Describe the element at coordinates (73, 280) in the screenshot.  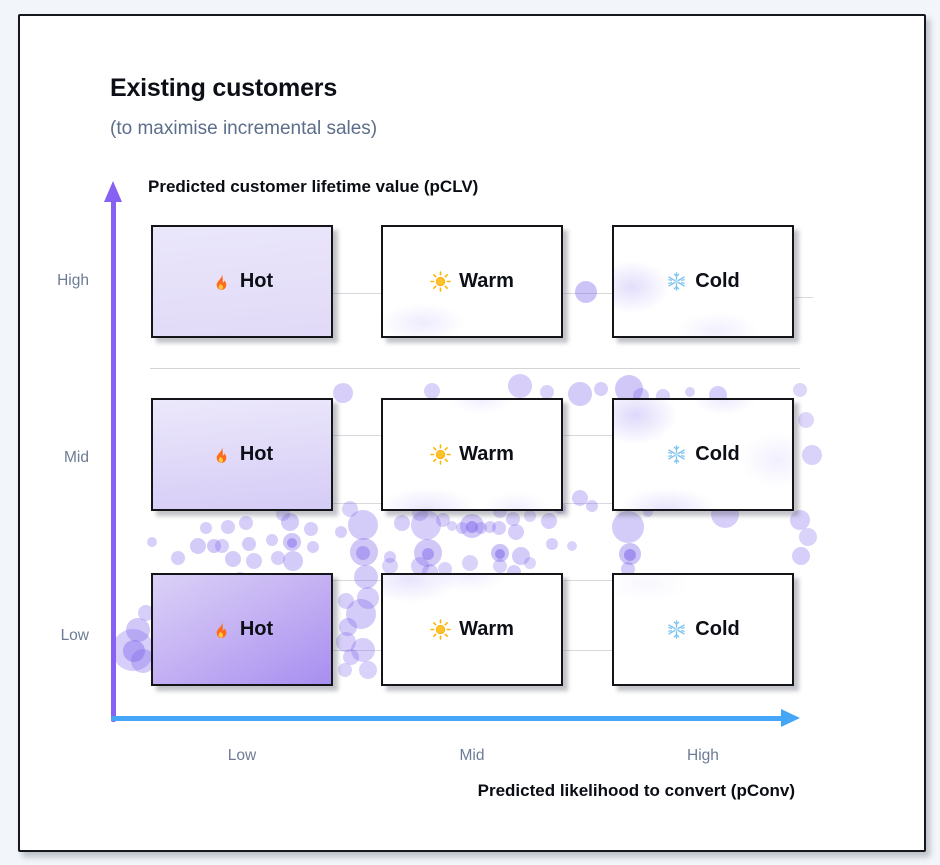
I see `y-tick-high: High` at that location.